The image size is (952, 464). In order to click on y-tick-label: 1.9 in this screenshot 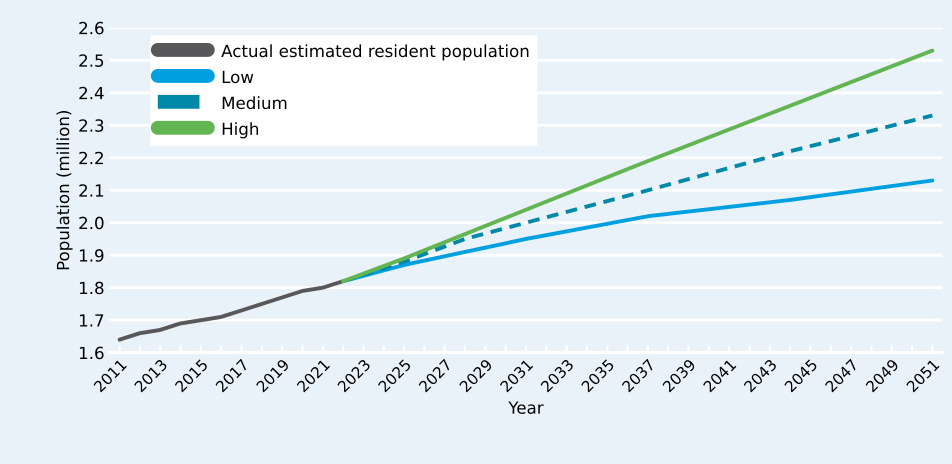, I will do `click(92, 255)`.